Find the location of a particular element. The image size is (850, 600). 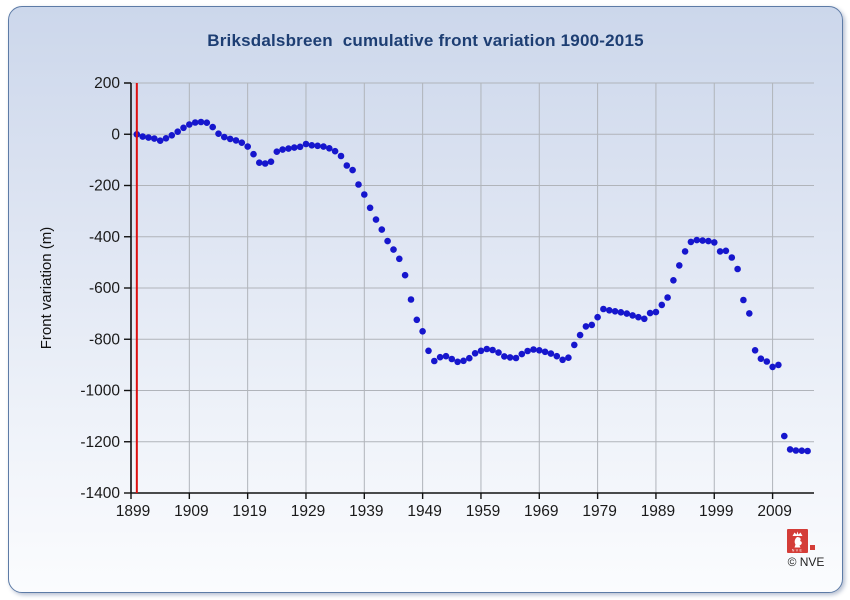

nve-logo: NVE © NVE is located at coordinates (806, 552).